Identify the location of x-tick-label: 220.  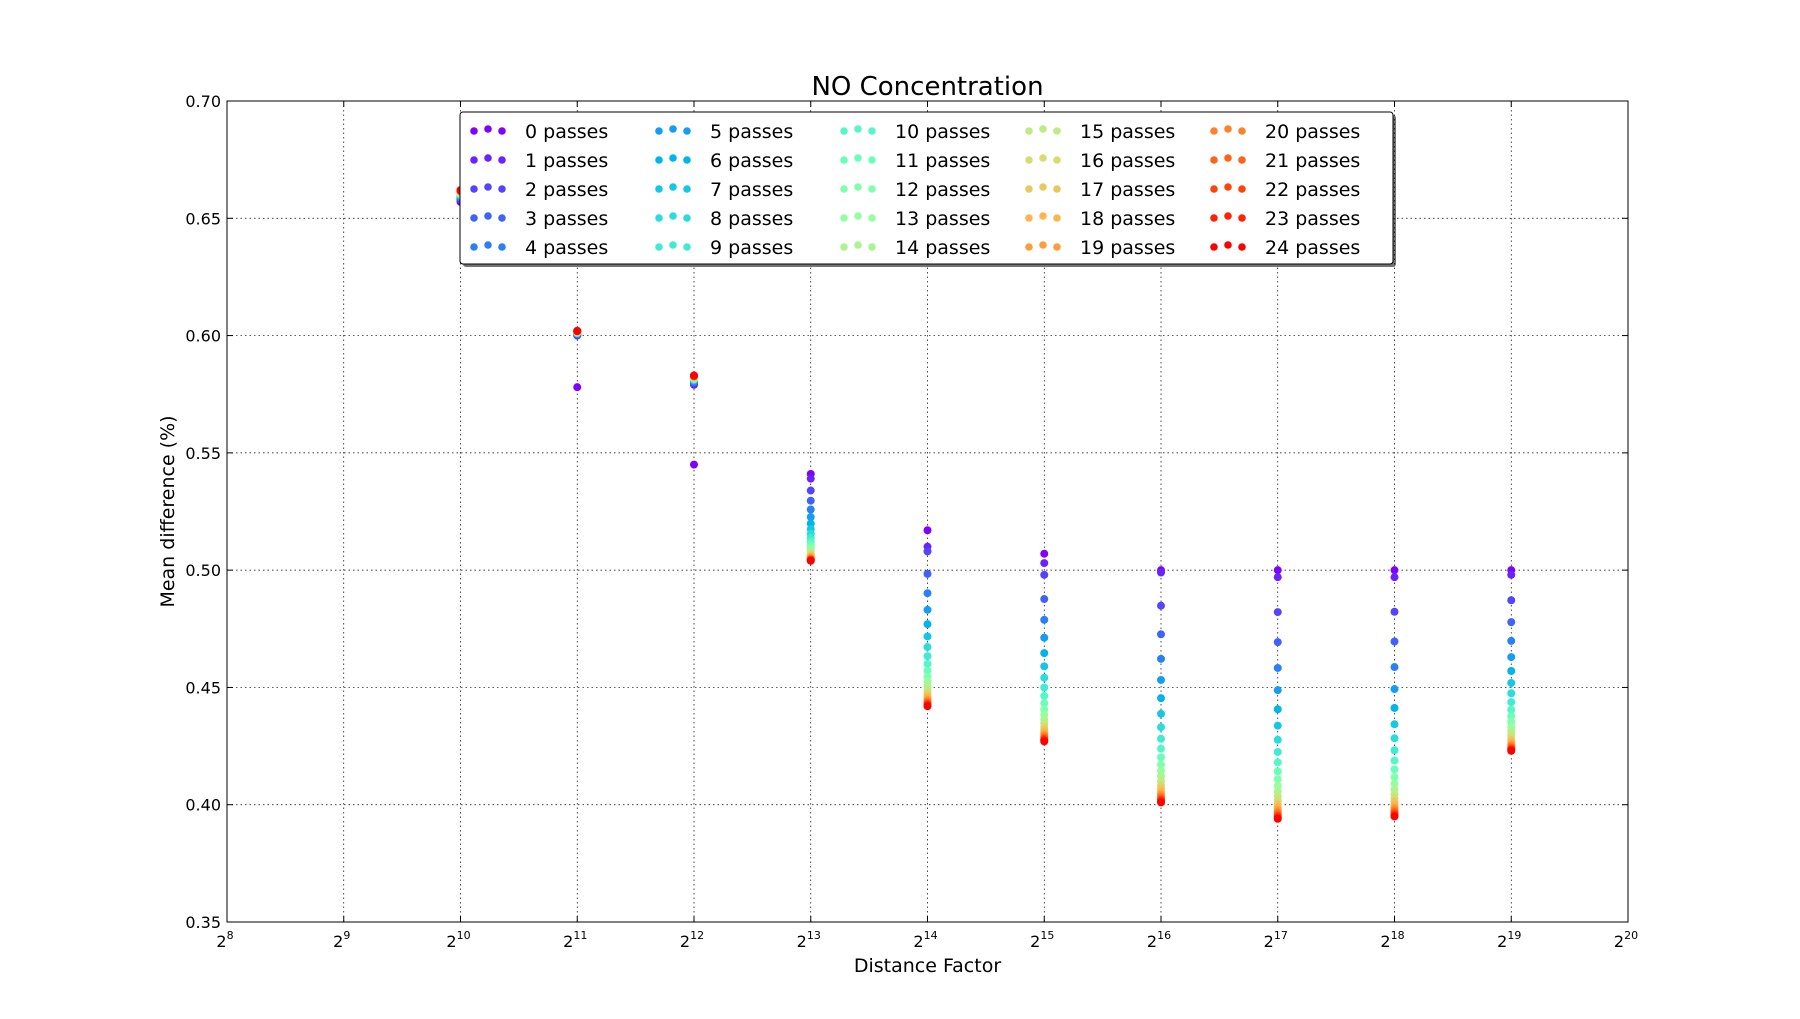
(1626, 940).